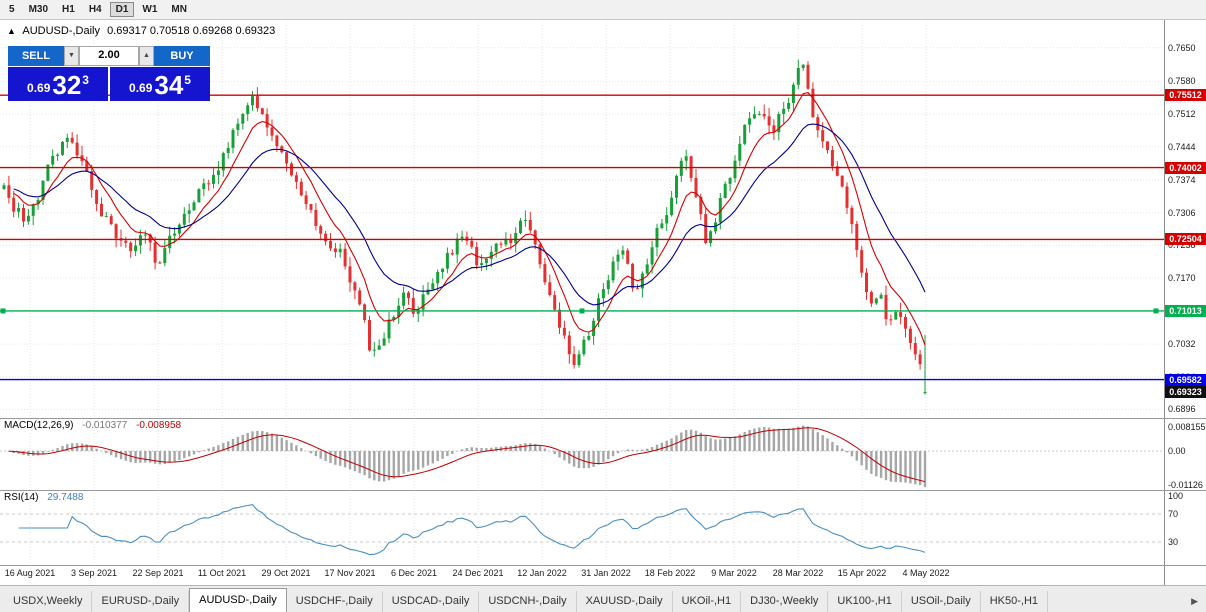 This screenshot has width=1206, height=612. What do you see at coordinates (335, 601) in the screenshot?
I see `chart-tab-usdchf: USDCHF-,Daily` at bounding box center [335, 601].